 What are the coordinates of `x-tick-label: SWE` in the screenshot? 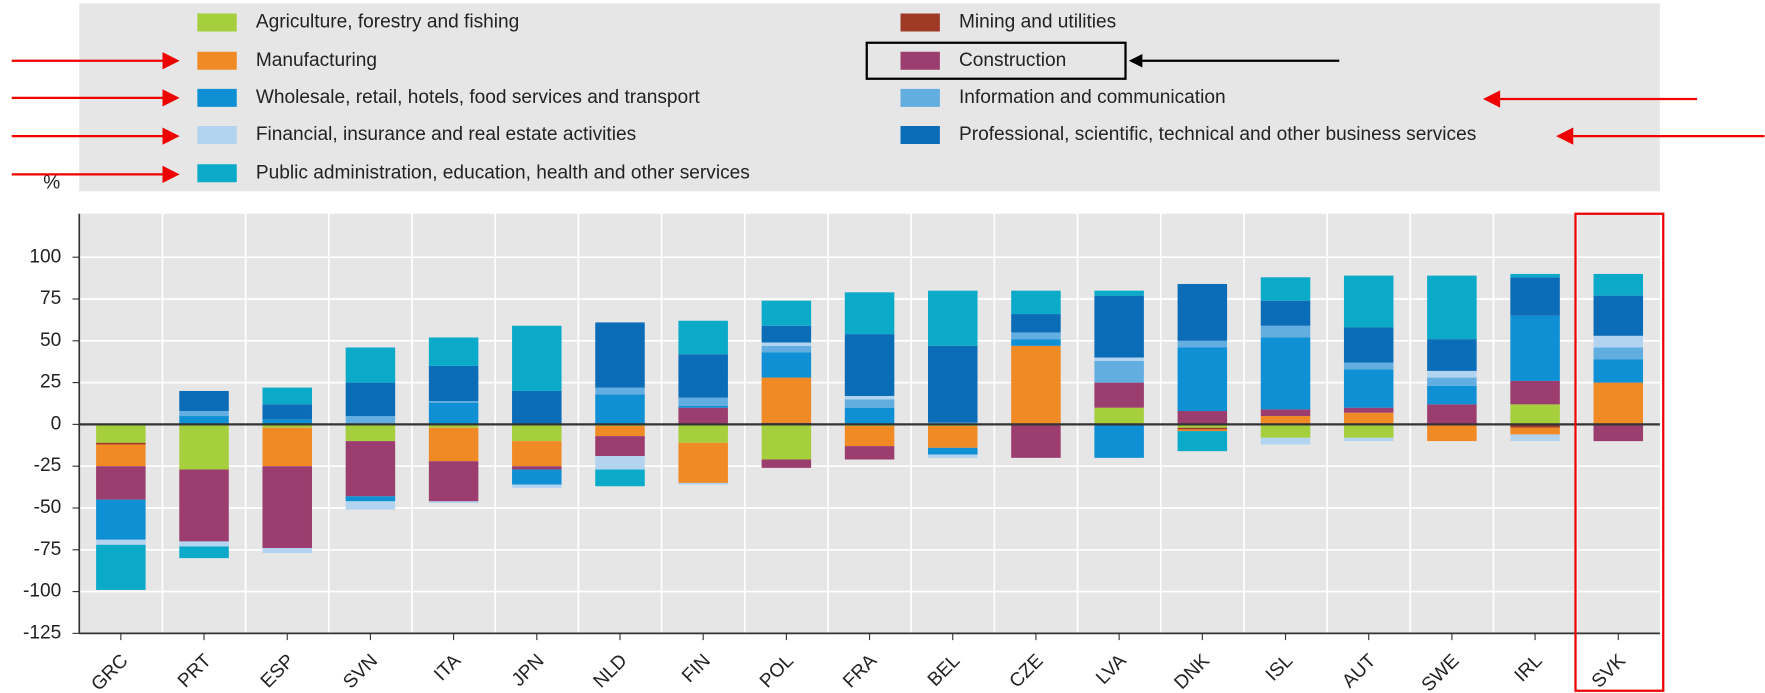 It's located at (1441, 671).